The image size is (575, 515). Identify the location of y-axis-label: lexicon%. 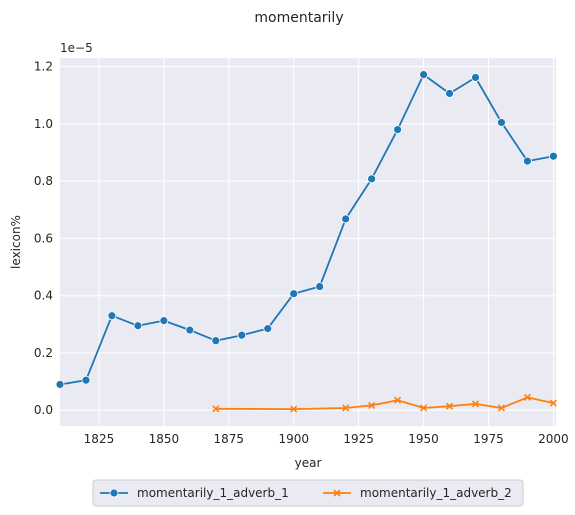
(16, 242).